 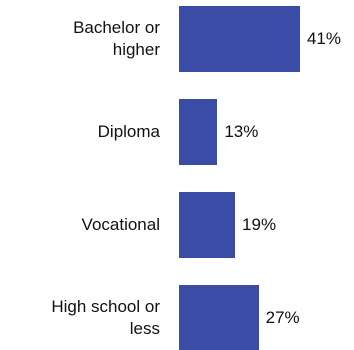 What do you see at coordinates (259, 224) in the screenshot?
I see `value-label: 19%` at bounding box center [259, 224].